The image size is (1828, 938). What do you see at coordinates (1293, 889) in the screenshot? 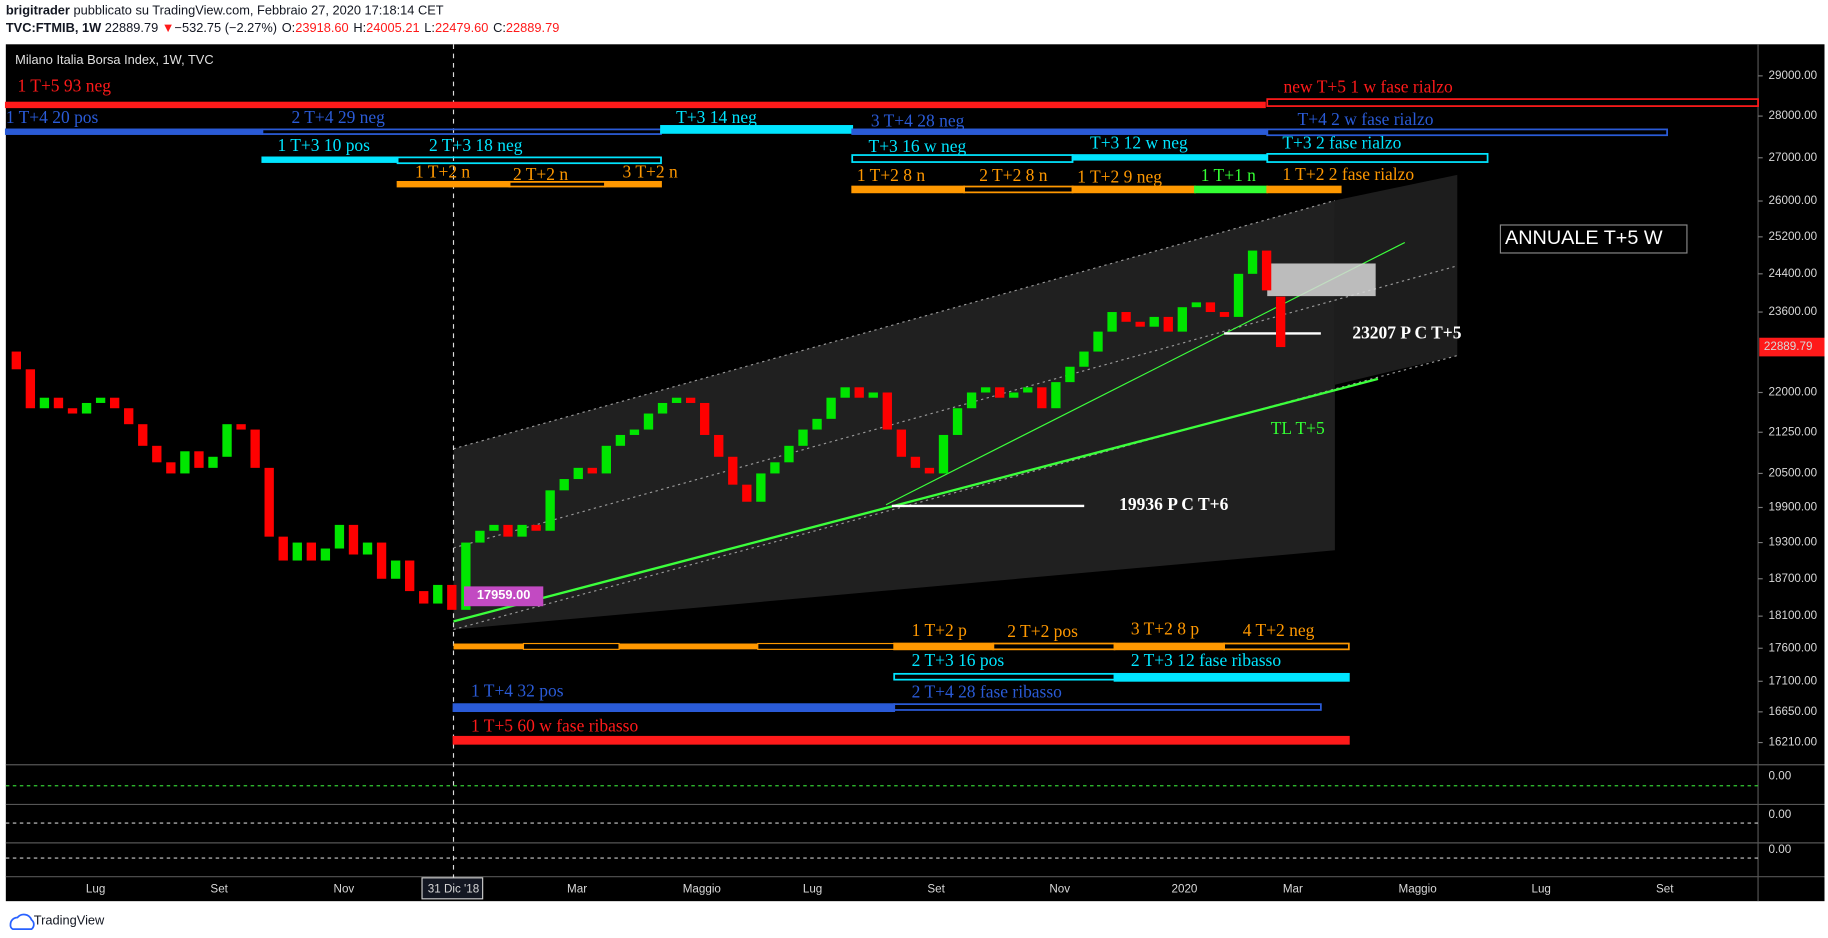
I see `time-label: Mar` at bounding box center [1293, 889].